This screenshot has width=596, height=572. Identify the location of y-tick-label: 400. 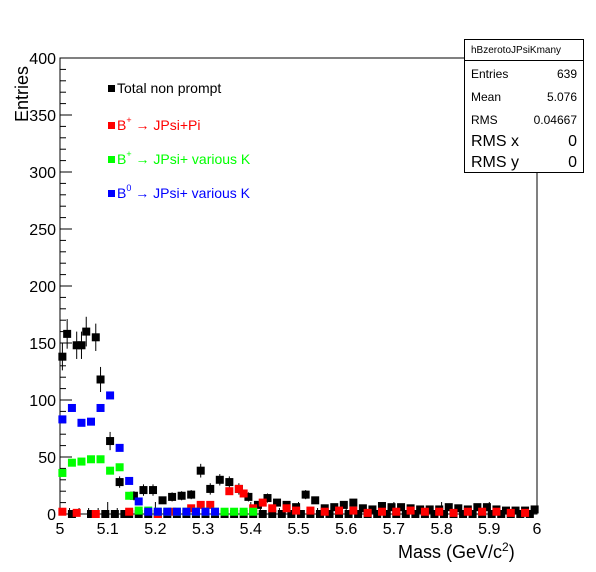
(42, 59).